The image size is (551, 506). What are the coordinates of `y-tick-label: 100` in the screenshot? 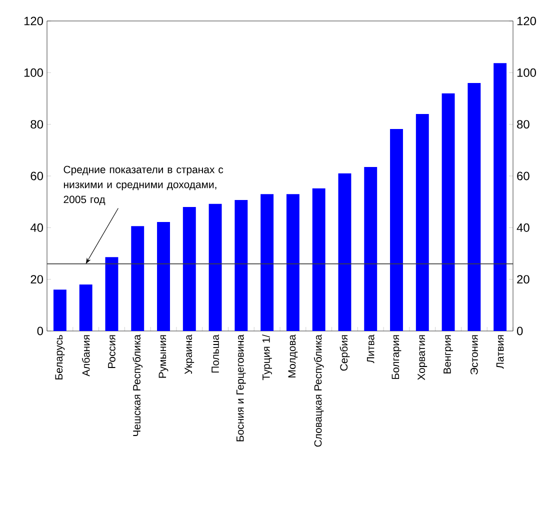 It's located at (526, 72).